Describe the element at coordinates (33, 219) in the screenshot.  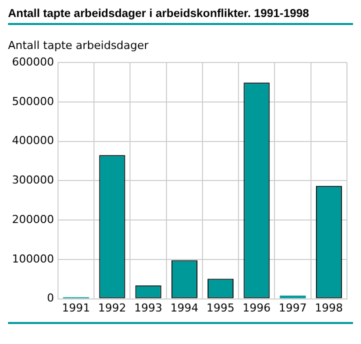
I see `y-tick-label: 200000` at that location.